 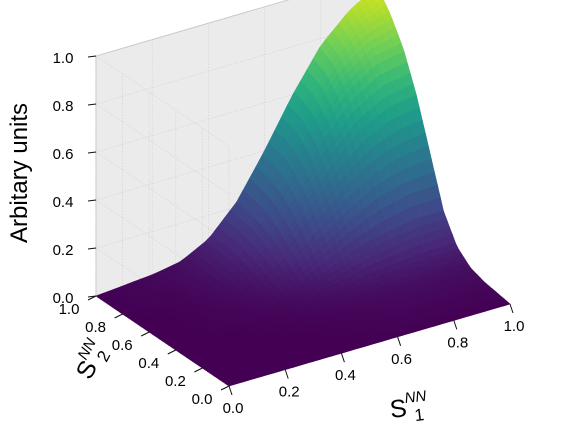 What do you see at coordinates (231, 384) in the screenshot?
I see `surface-facet` at bounding box center [231, 384].